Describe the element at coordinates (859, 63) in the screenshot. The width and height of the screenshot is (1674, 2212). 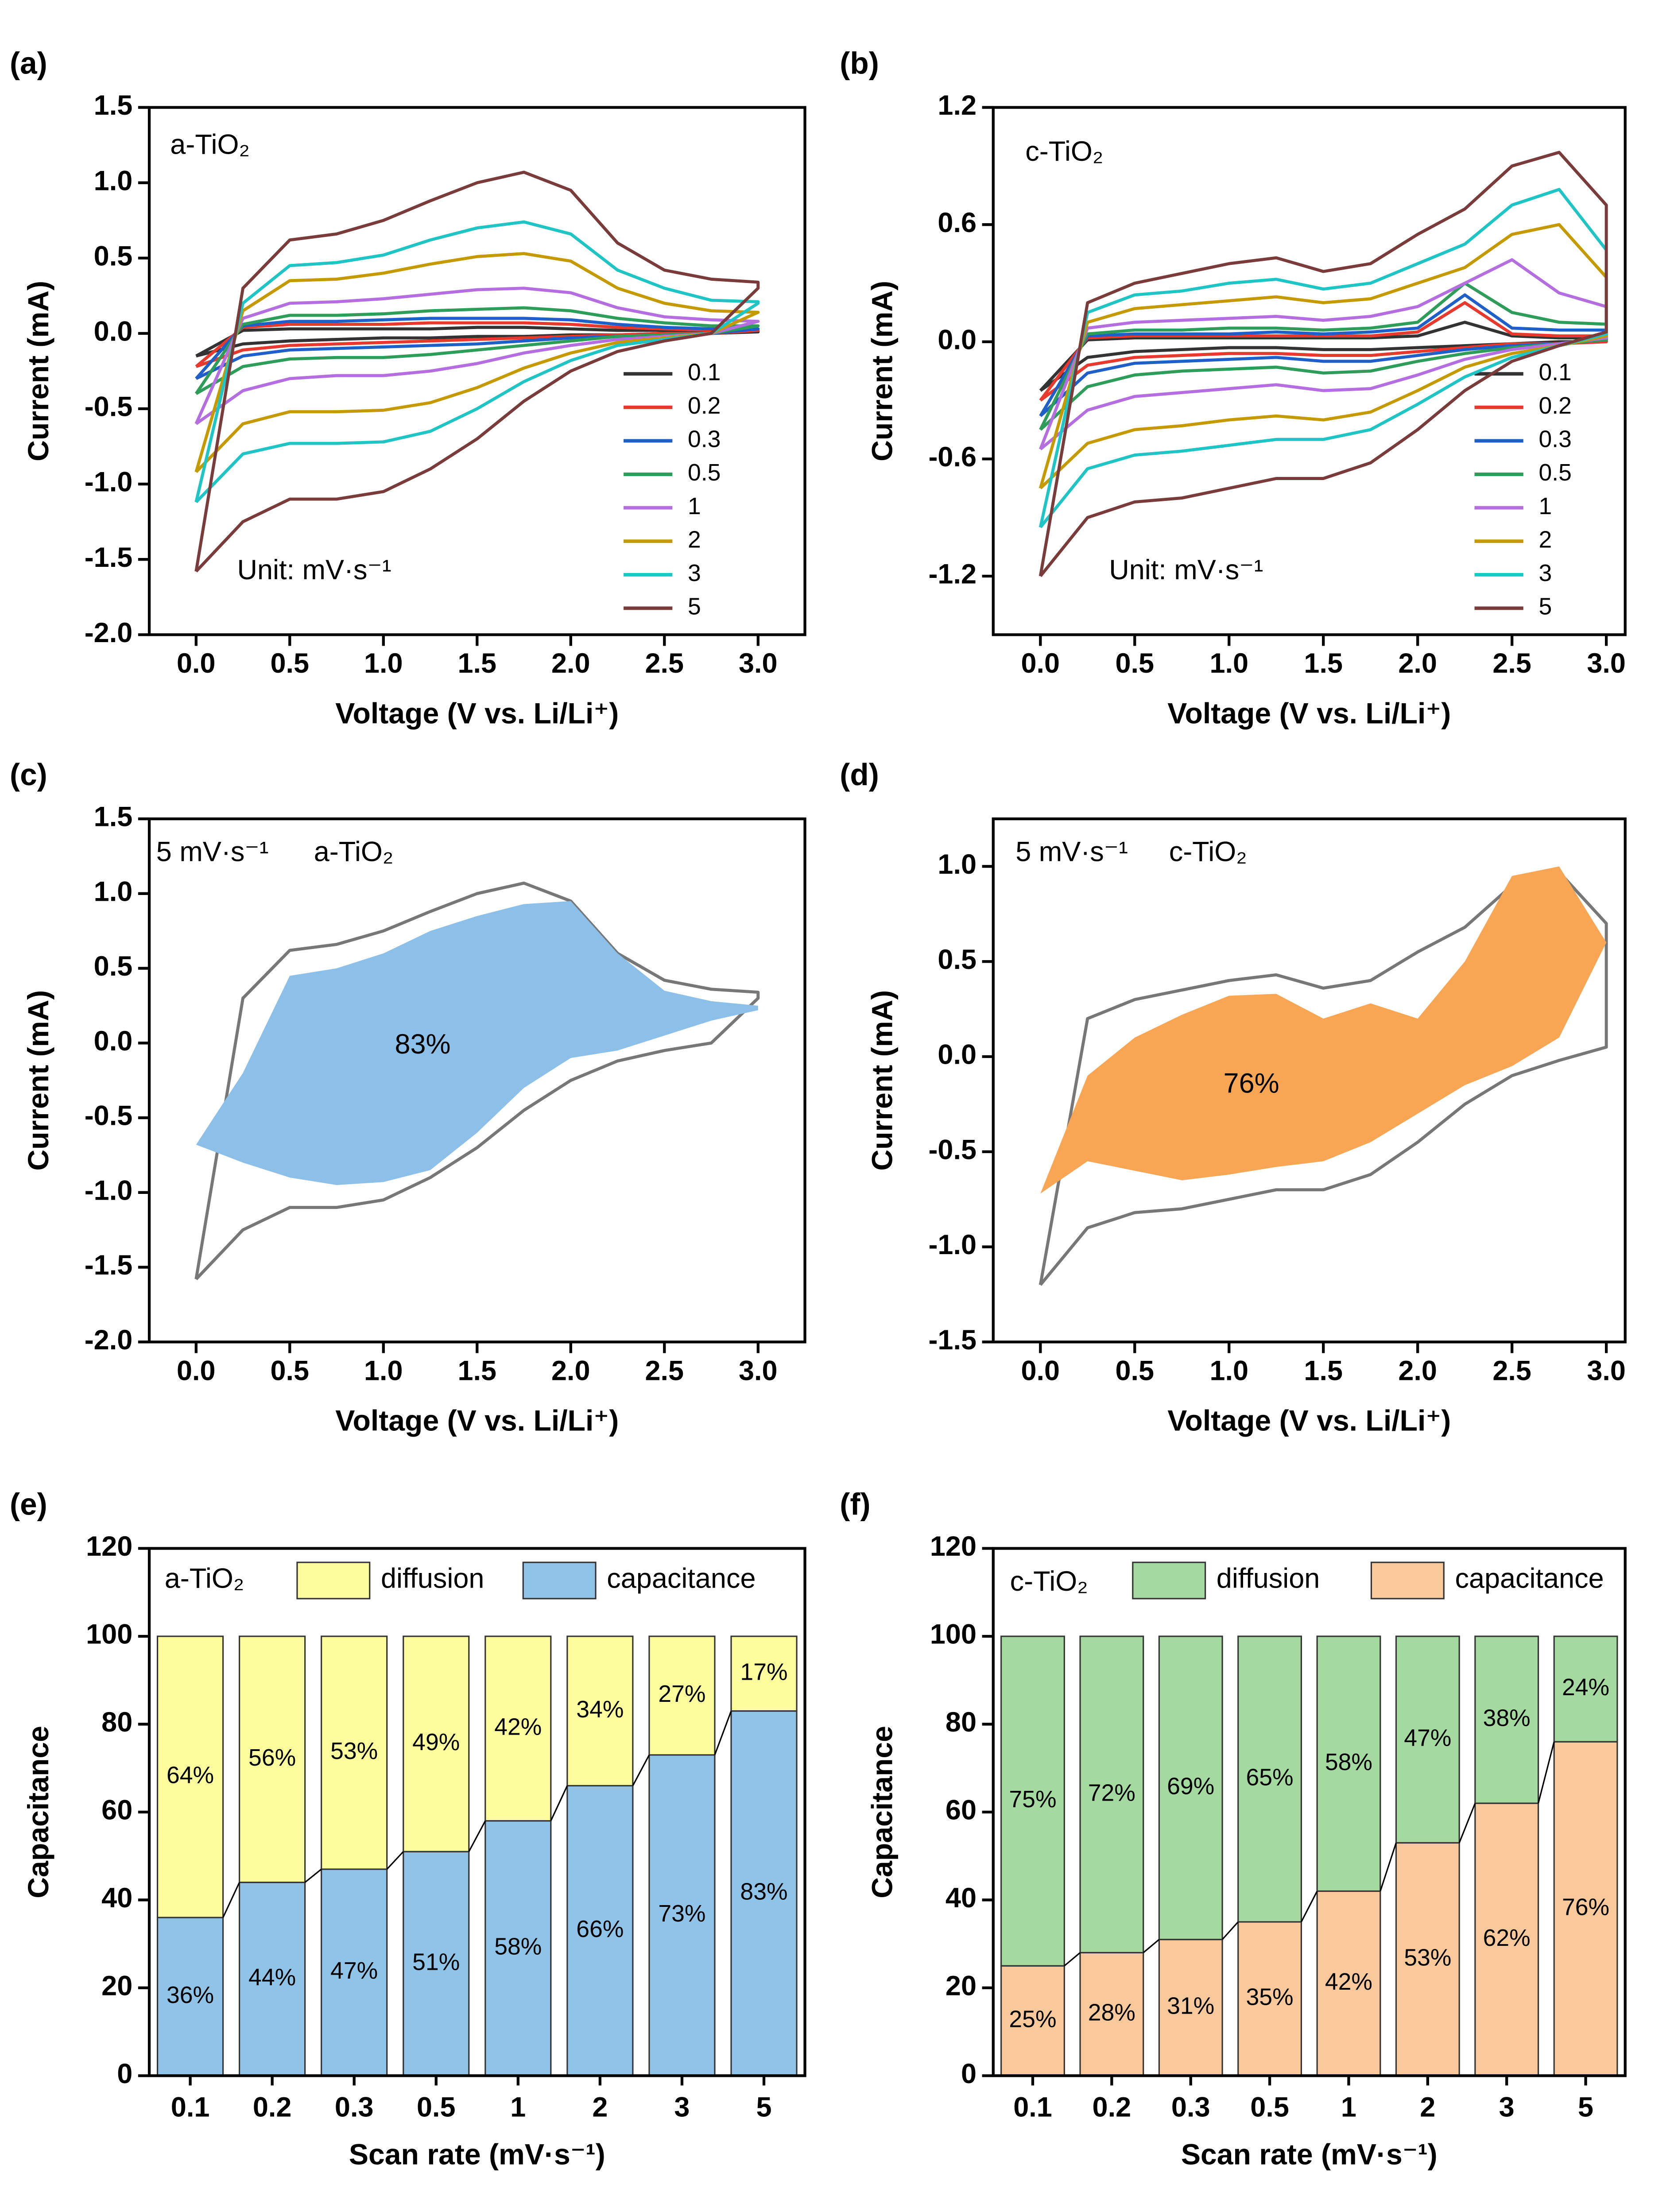
I see `panel-label: (b)` at that location.